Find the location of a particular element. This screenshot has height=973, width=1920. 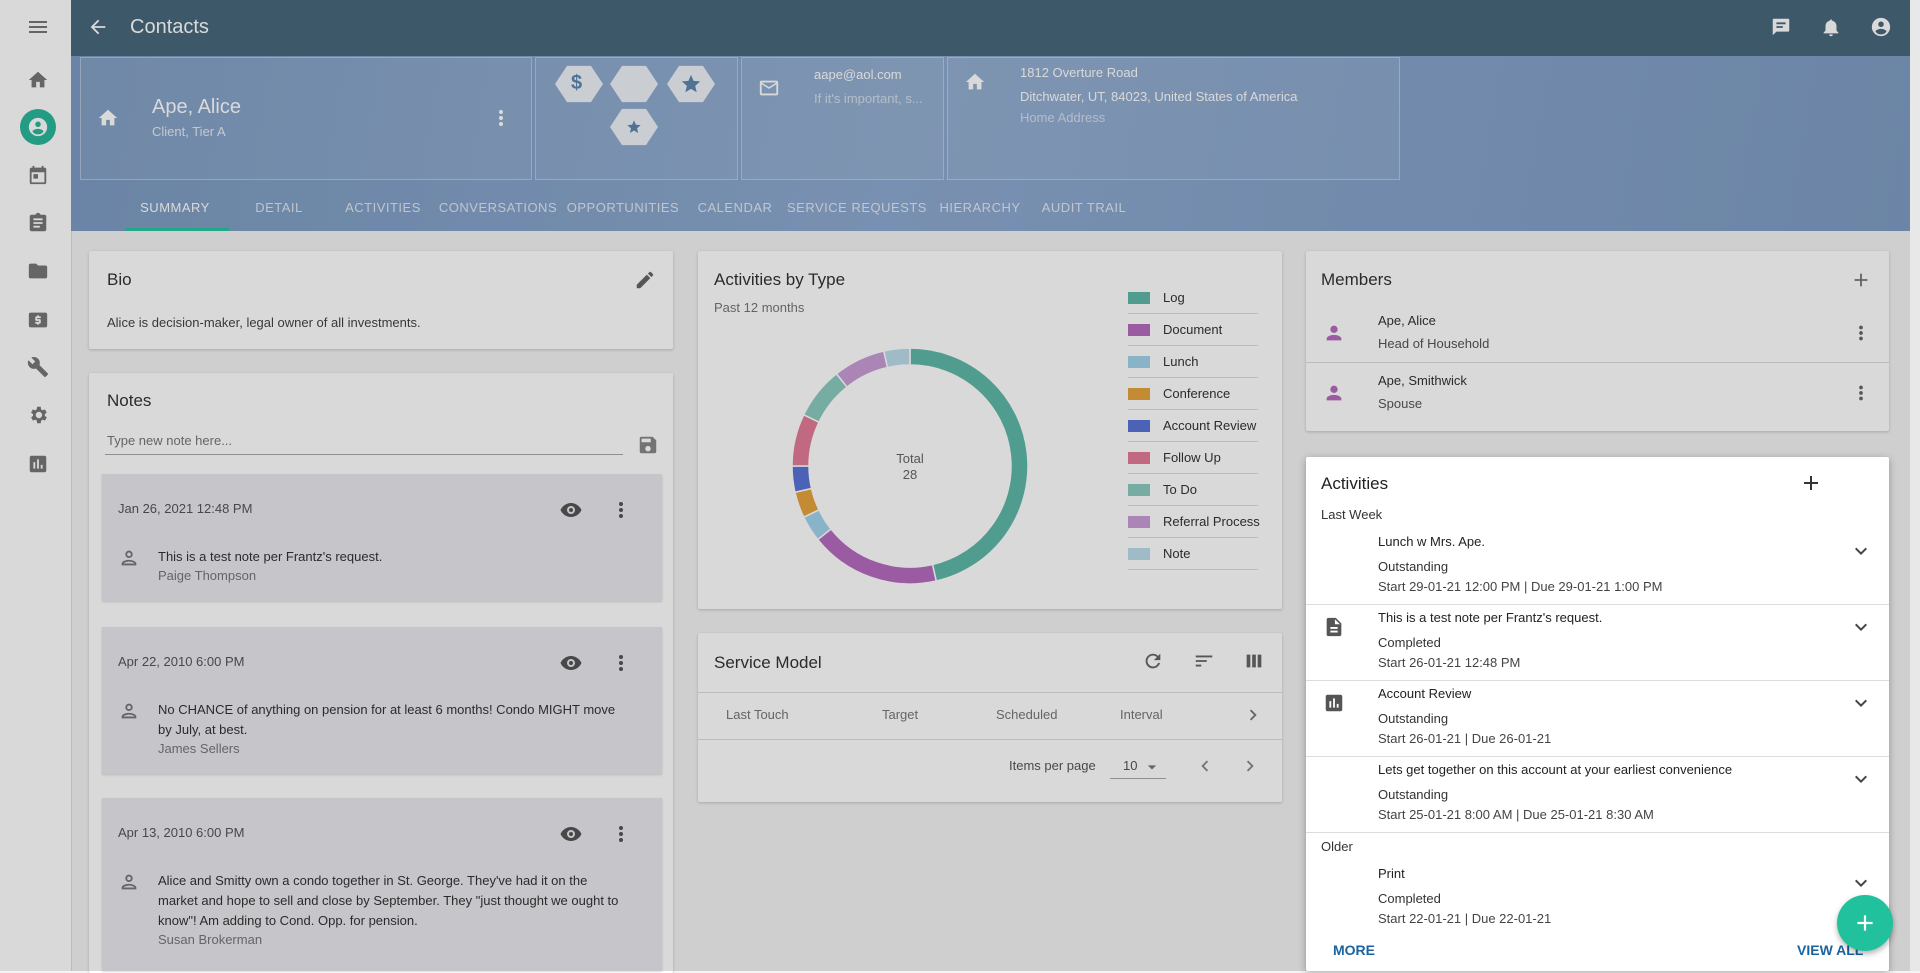

scroll-columns is located at coordinates (1253, 715).